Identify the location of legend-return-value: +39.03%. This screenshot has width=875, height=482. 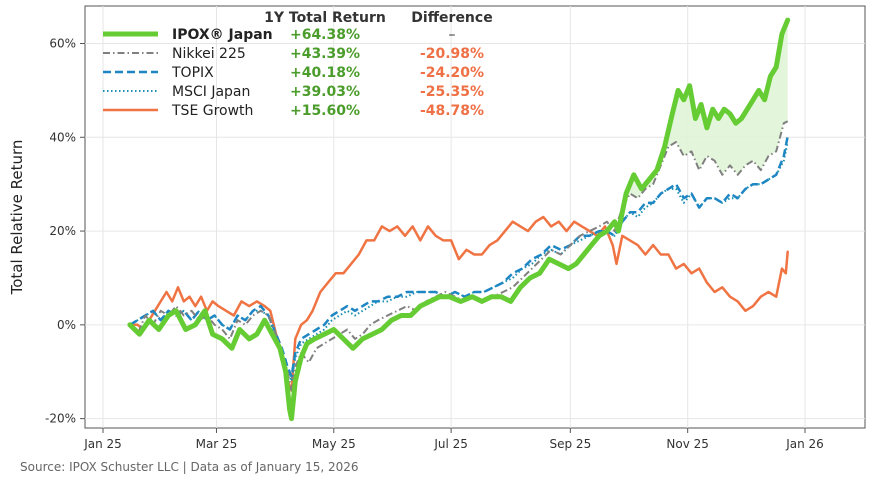
(325, 92).